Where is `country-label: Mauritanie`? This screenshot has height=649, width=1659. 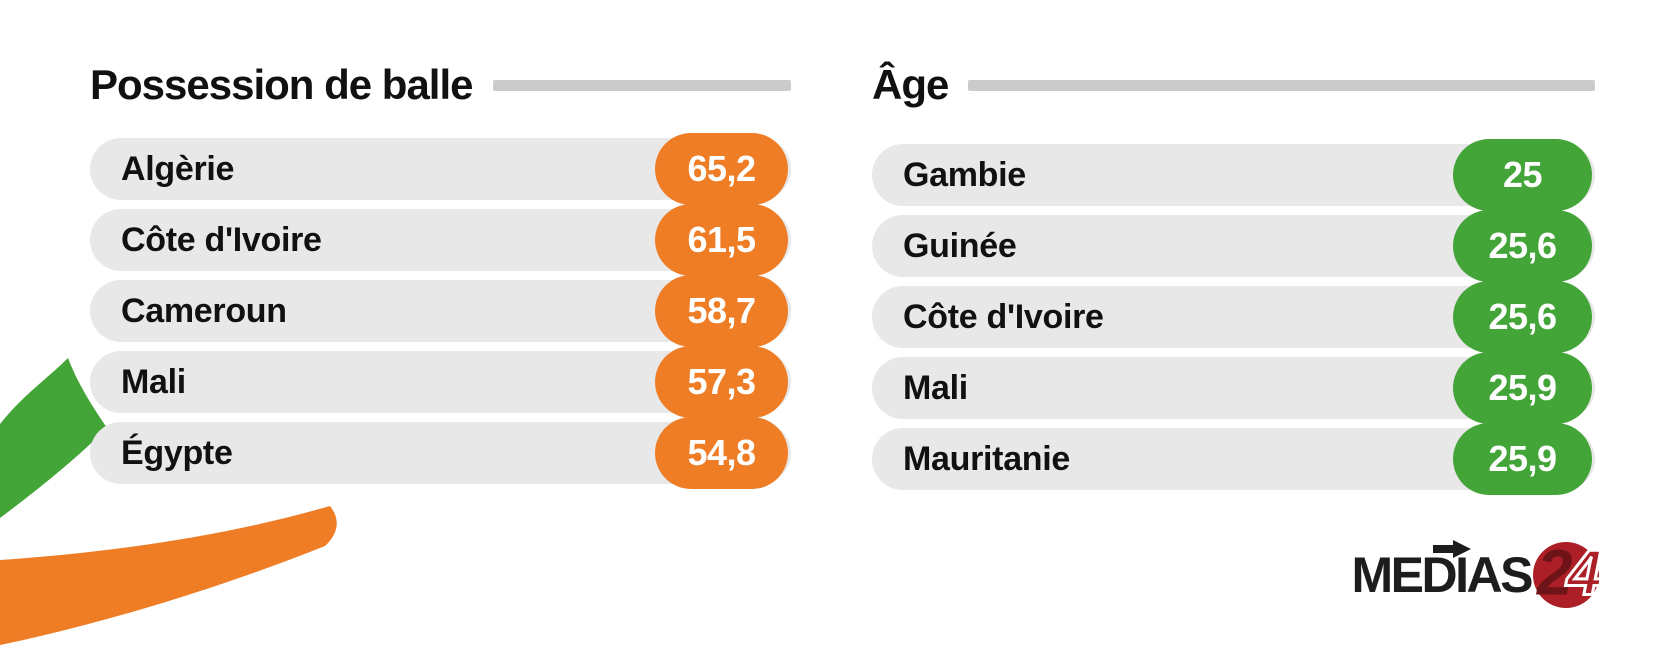
country-label: Mauritanie is located at coordinates (987, 458).